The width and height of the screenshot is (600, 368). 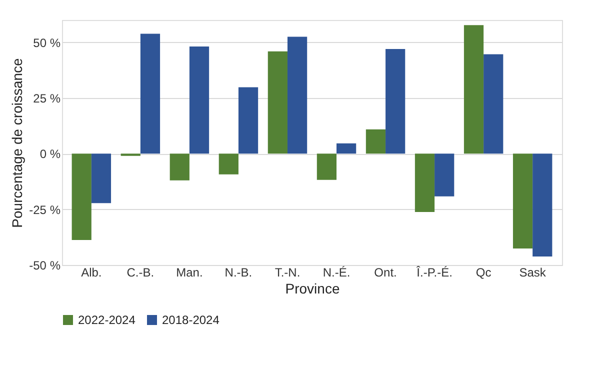 What do you see at coordinates (434, 273) in the screenshot?
I see `x-tick-label: Î.-P.-É.` at bounding box center [434, 273].